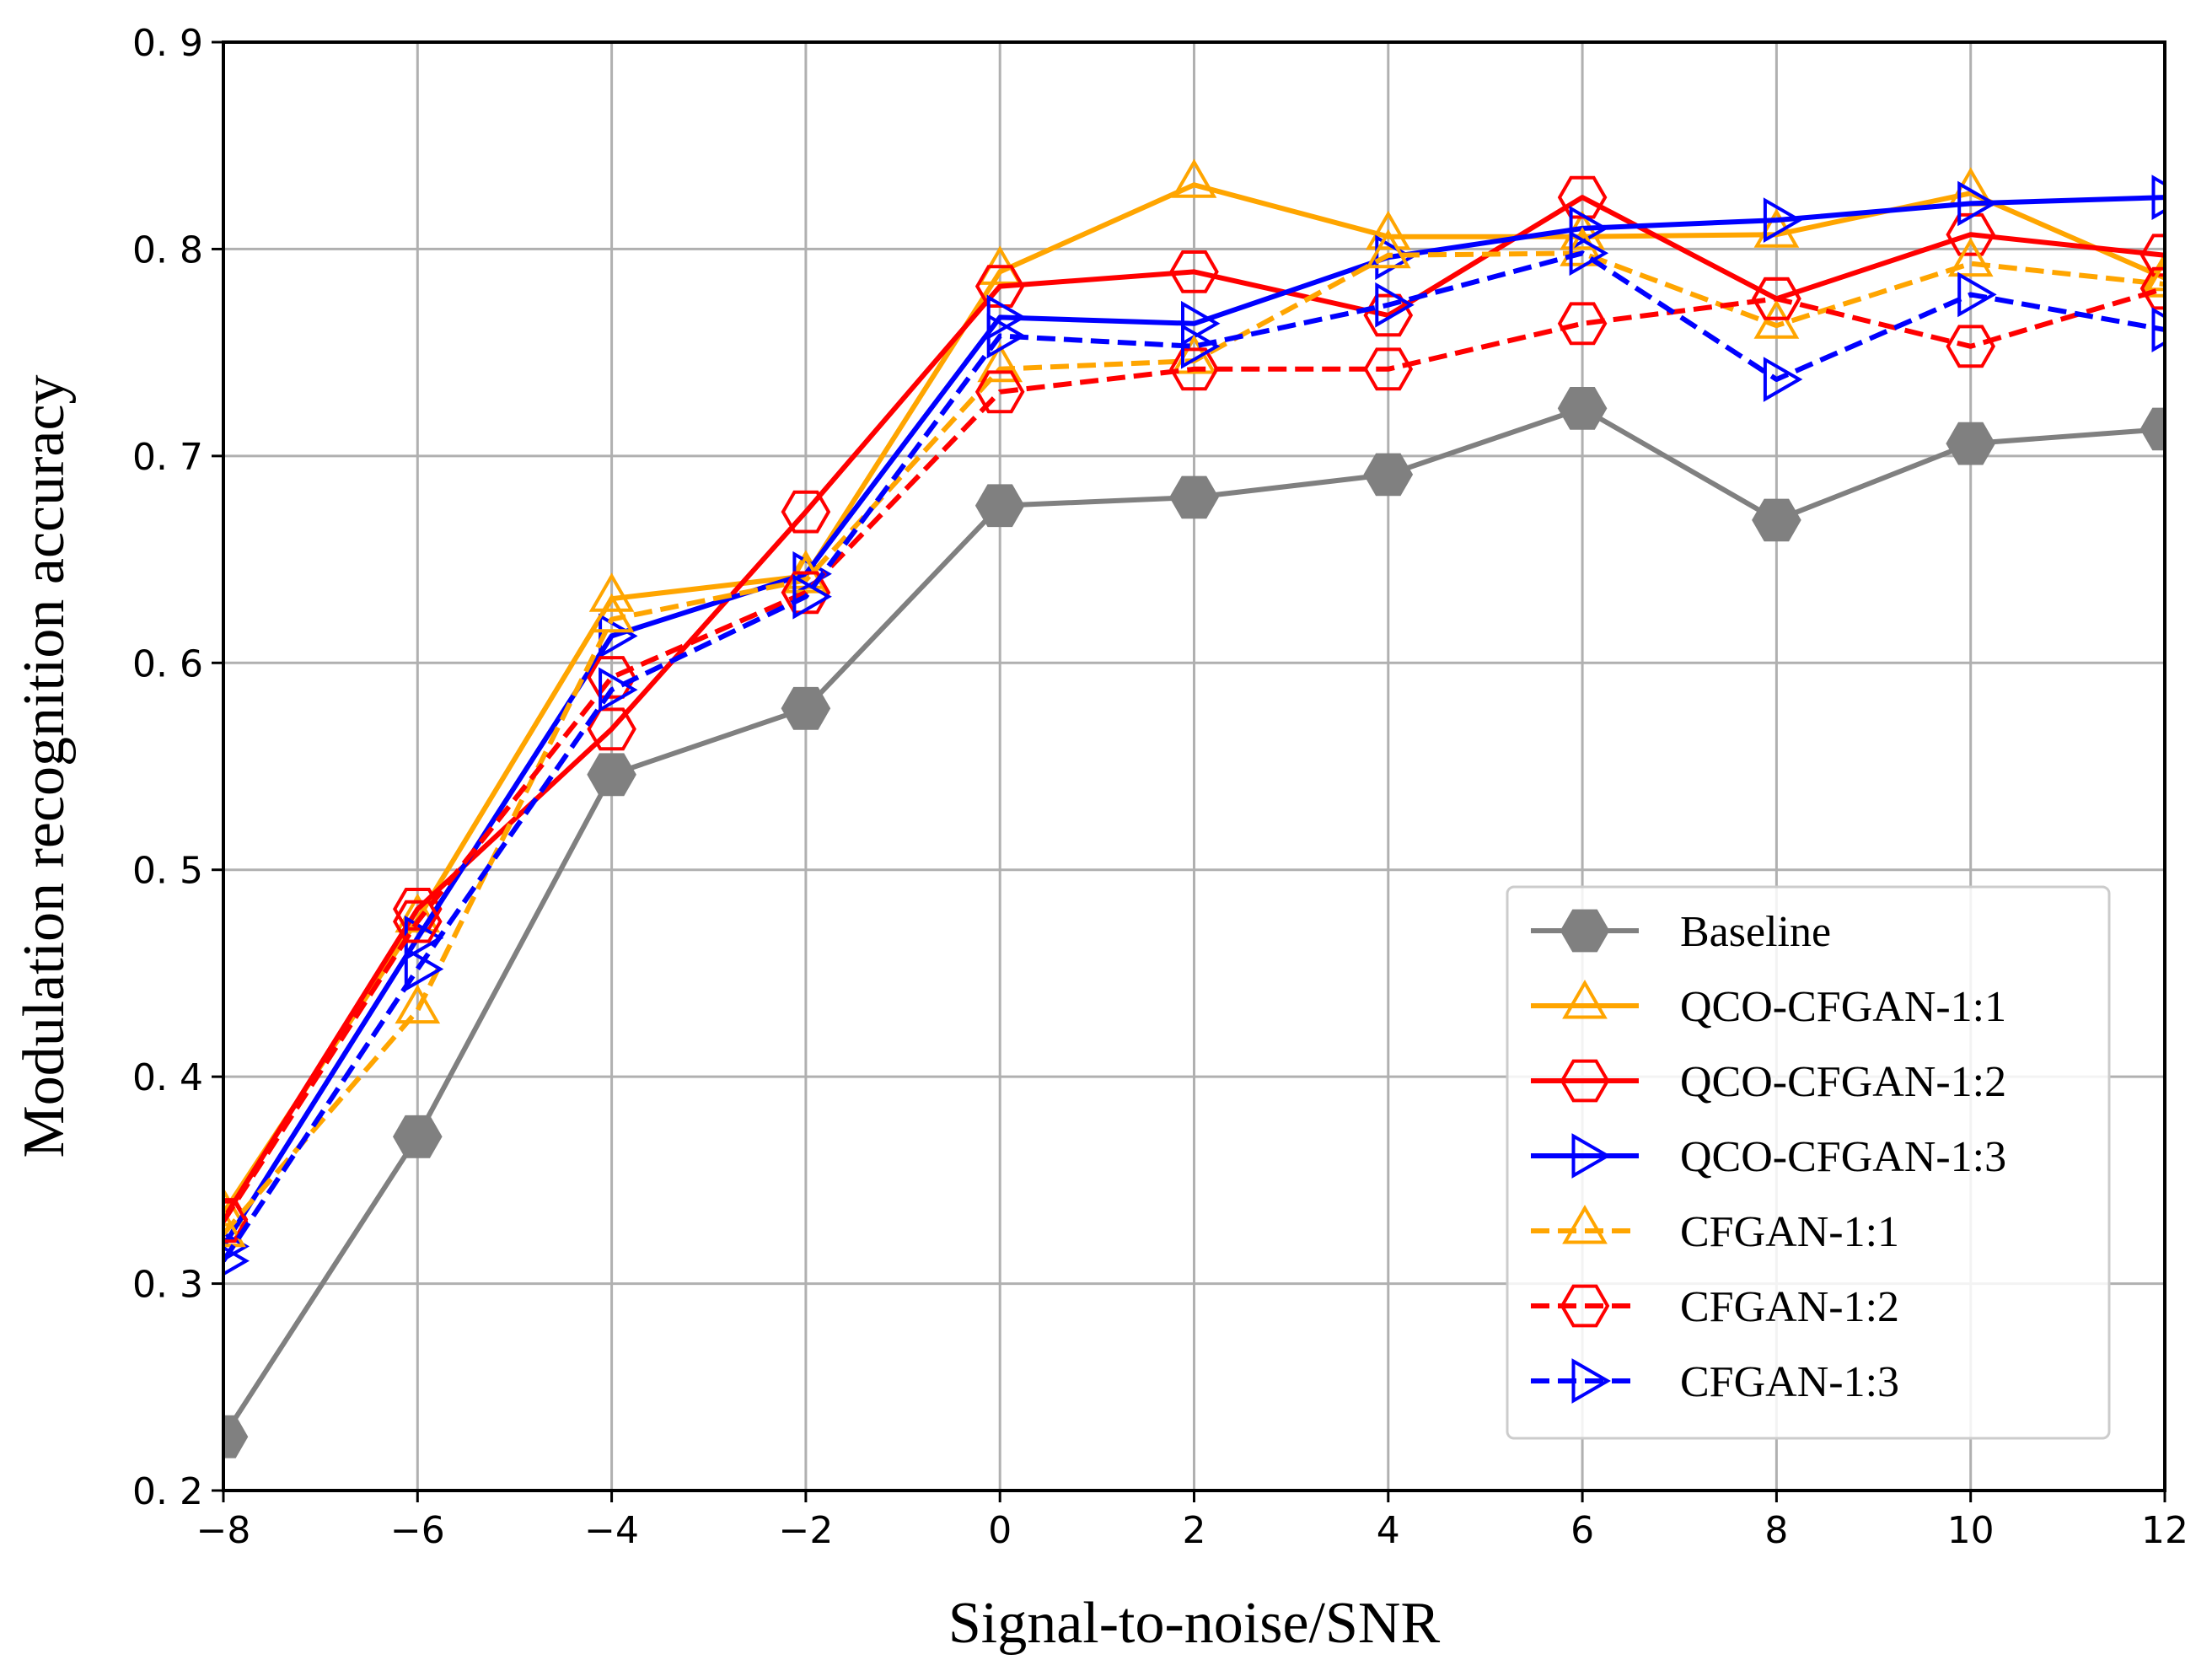 The image size is (2212, 1676). I want to click on legend-item: CFGAN-1:2, so click(1715, 1307).